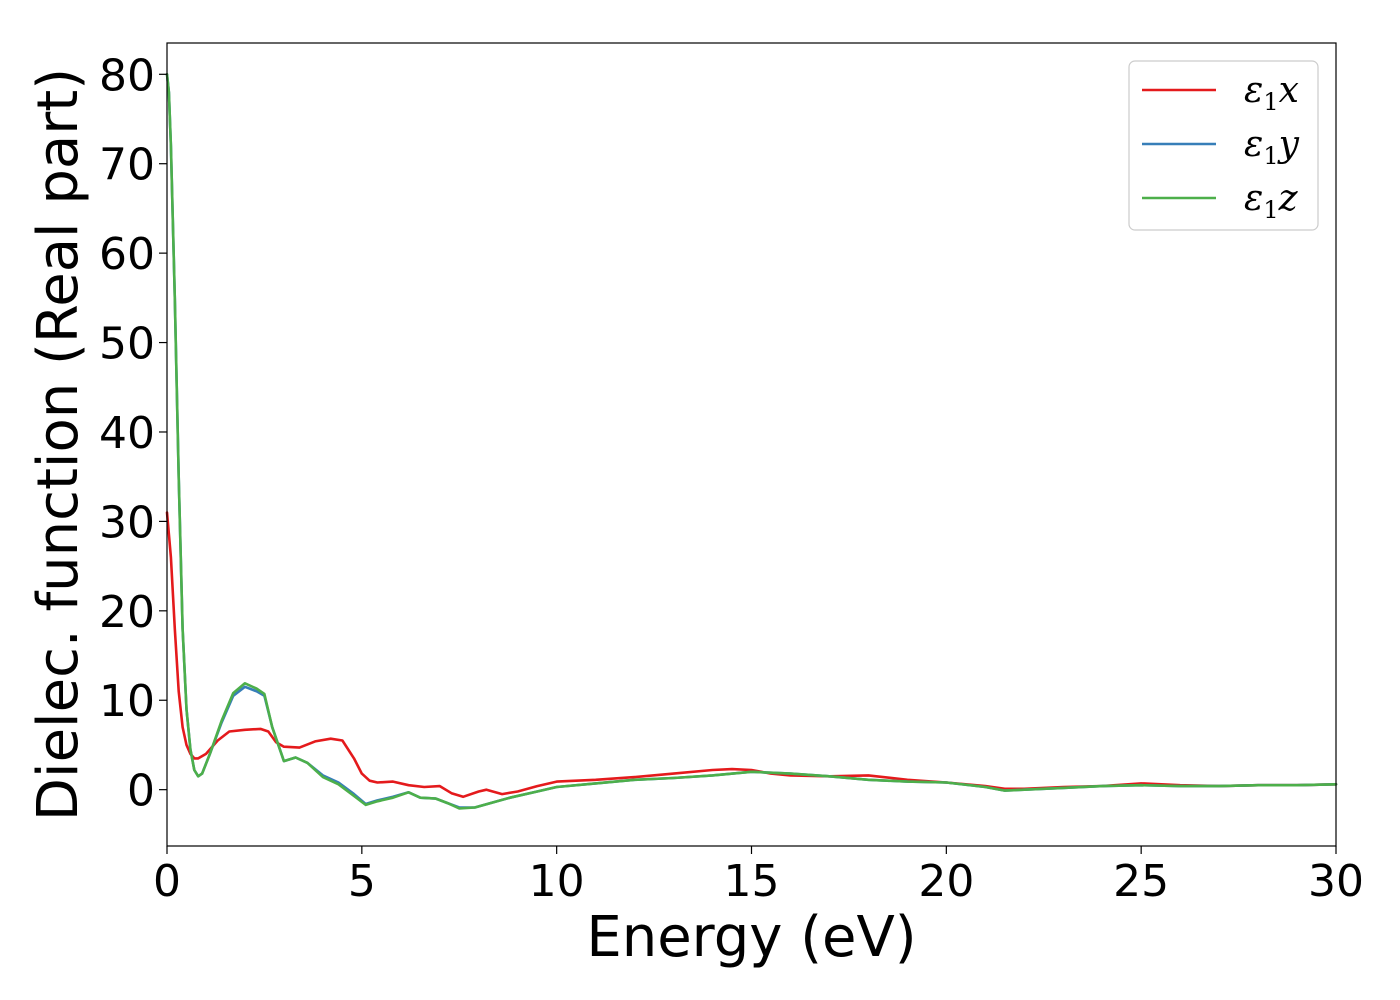 This screenshot has width=1400, height=1000. What do you see at coordinates (127, 165) in the screenshot?
I see `y-tick-label: 70` at bounding box center [127, 165].